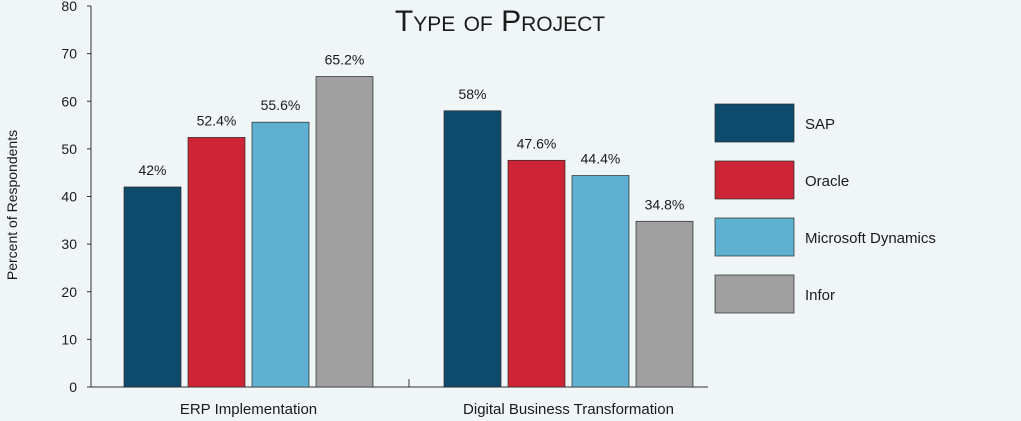  Describe the element at coordinates (568, 409) in the screenshot. I see `x-tick-label: Digital Business Transformation` at that location.